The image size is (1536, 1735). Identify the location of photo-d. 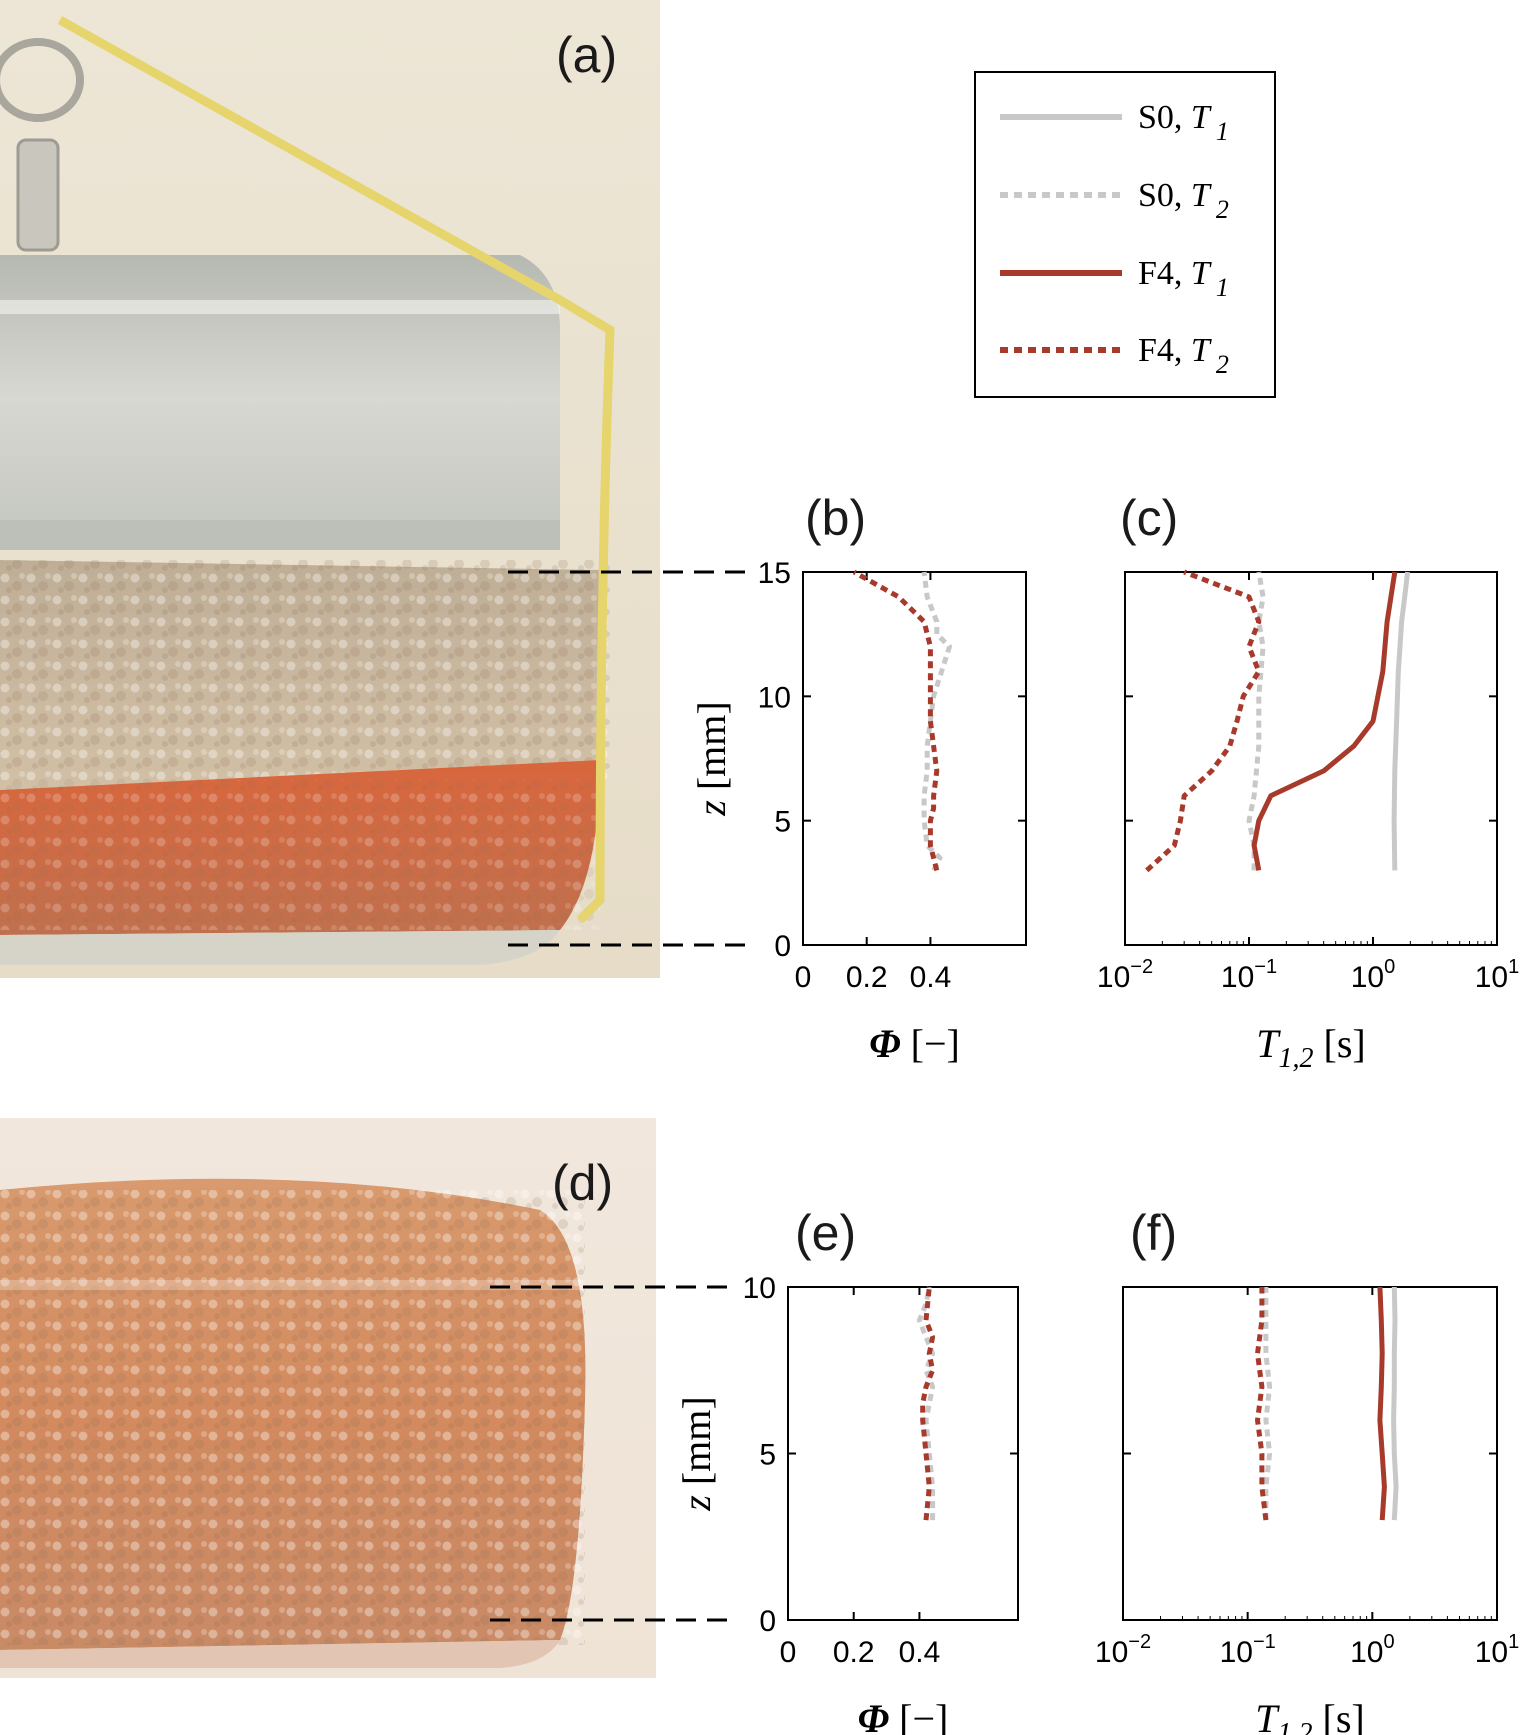
(328, 1398).